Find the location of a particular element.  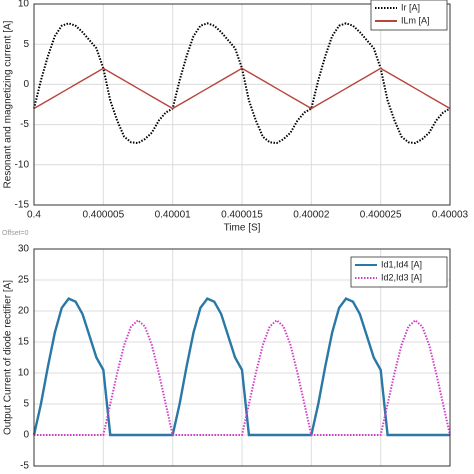

legend: Id1,Id4 [A] Id2,Id3 [A] is located at coordinates (399, 272).